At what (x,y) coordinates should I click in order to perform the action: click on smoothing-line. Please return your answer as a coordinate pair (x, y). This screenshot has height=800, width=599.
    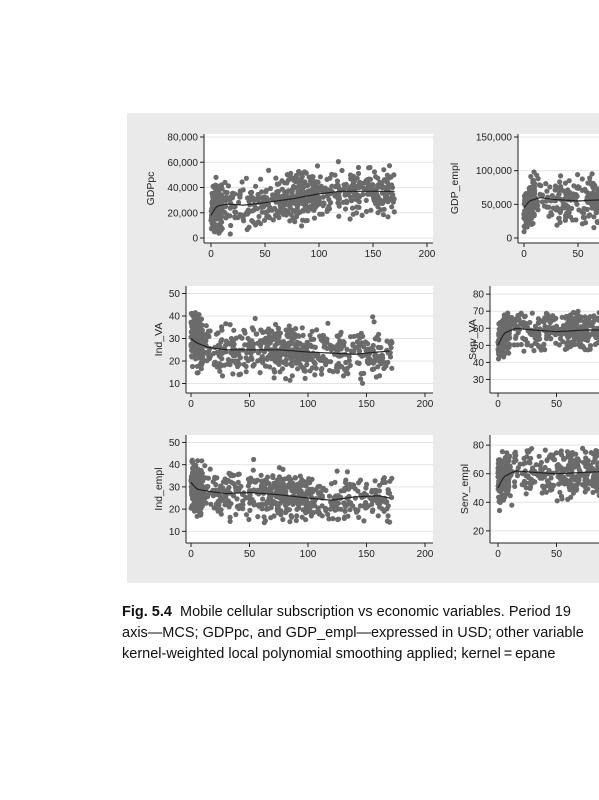
    Looking at the image, I should click on (302, 203).